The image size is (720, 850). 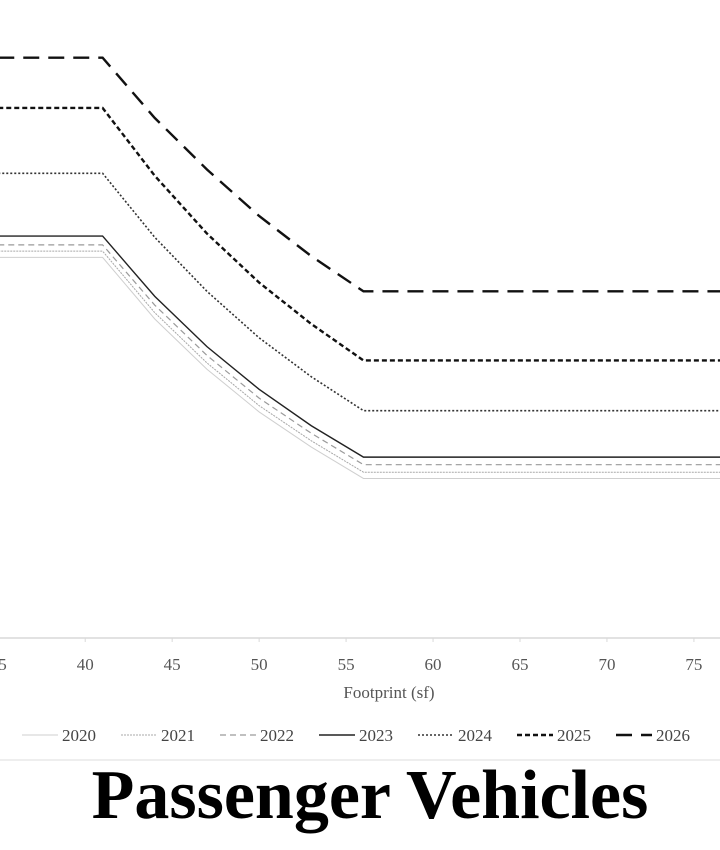 I want to click on x-tick-label: 40, so click(x=85, y=664).